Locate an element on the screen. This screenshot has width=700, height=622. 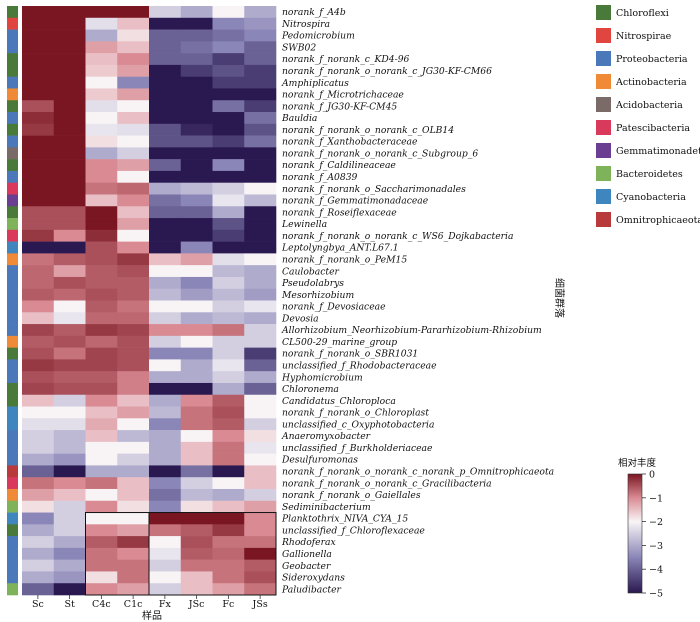
row-label: Sideroxydans is located at coordinates (313, 578).